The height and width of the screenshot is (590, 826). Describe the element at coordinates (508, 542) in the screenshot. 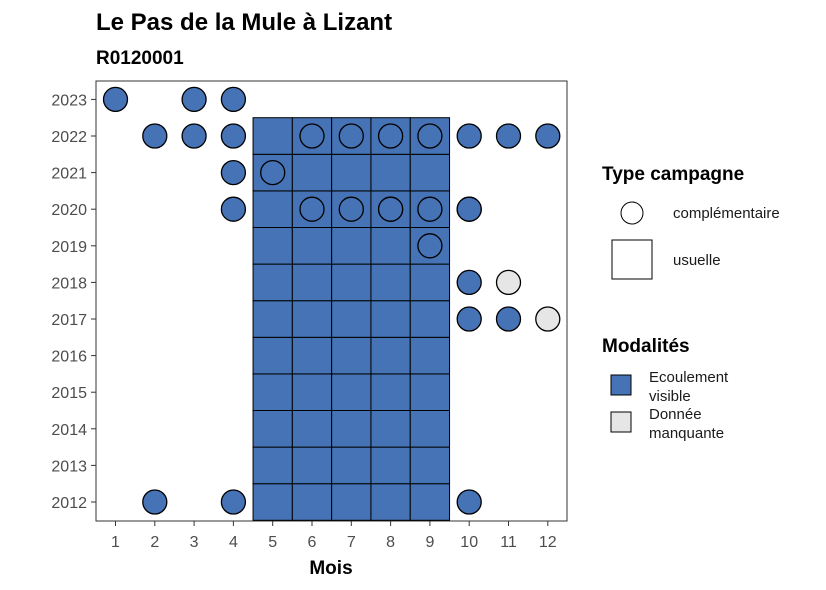

I see `x-tick-label-11: 11` at that location.